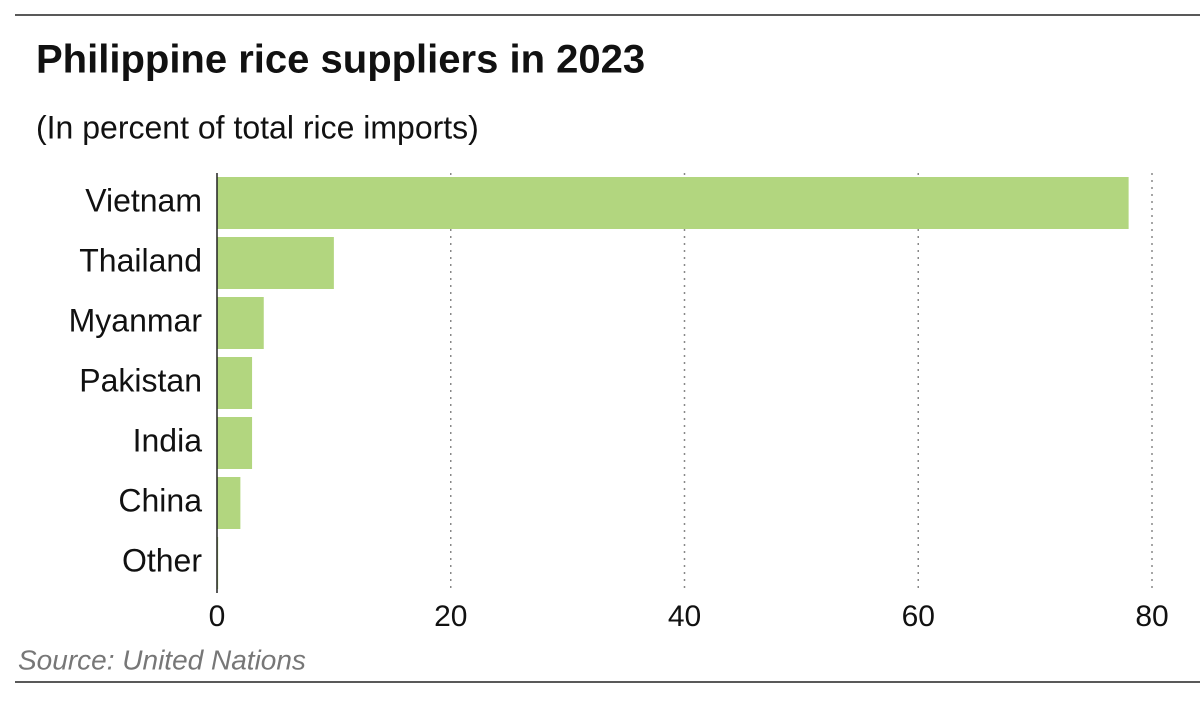 Image resolution: width=1200 pixels, height=702 pixels. I want to click on source: Source: United Nations, so click(162, 659).